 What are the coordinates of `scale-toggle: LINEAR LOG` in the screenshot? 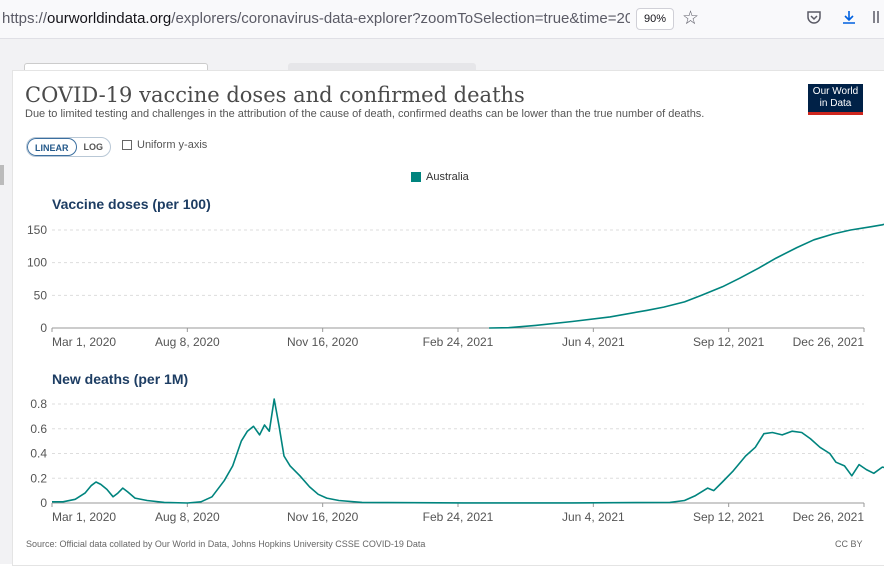 It's located at (68, 147).